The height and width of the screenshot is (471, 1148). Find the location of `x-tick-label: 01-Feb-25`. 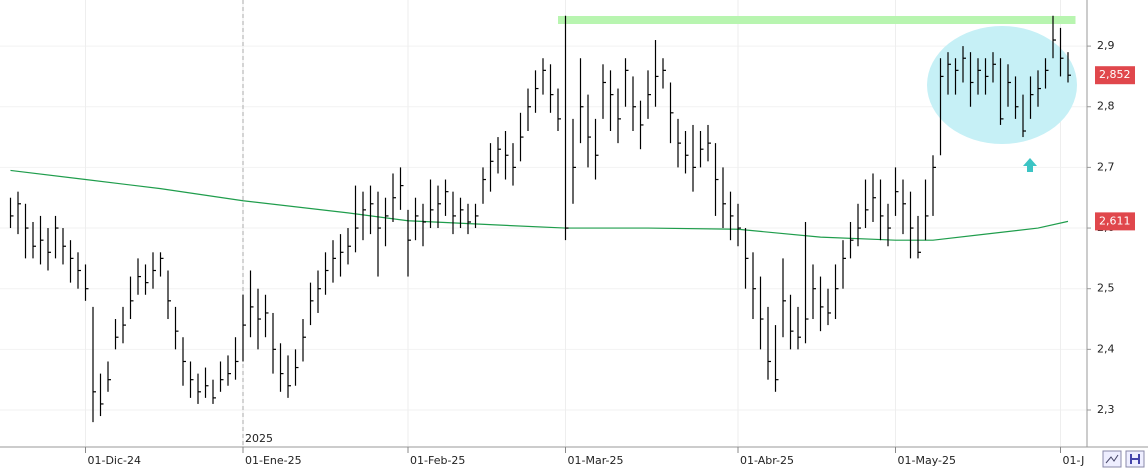

x-tick-label: 01-Feb-25 is located at coordinates (437, 460).